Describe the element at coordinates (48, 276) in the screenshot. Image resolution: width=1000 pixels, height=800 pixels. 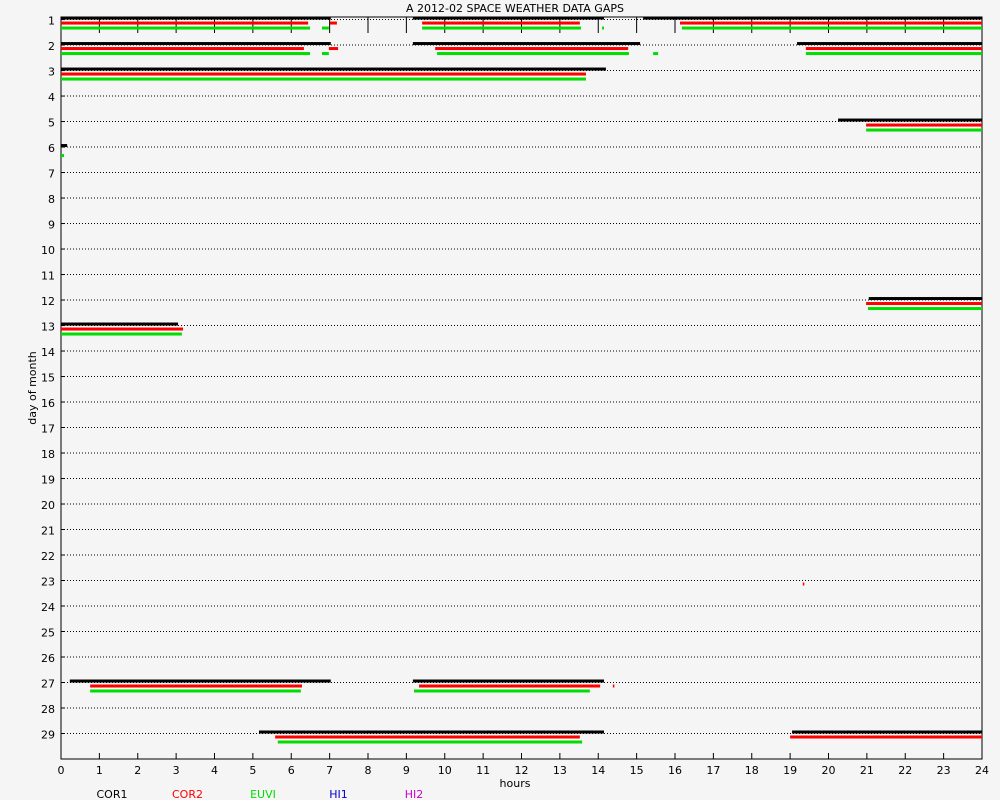
I see `y-tick-label: 11` at that location.